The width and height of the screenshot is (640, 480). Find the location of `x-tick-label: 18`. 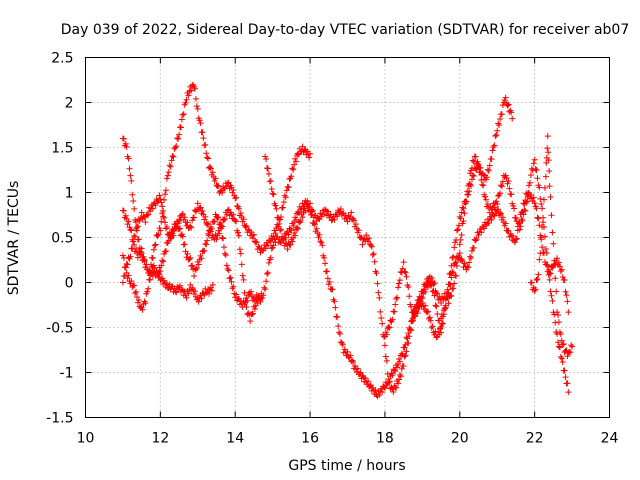

x-tick-label: 18 is located at coordinates (385, 439).